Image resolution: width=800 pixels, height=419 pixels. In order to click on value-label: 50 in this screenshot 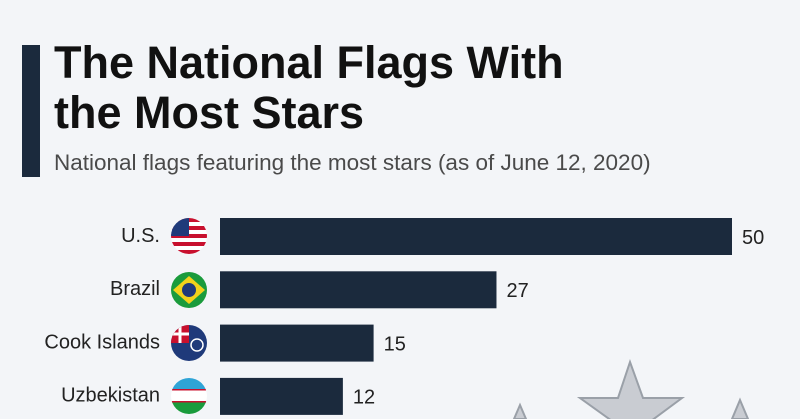, I will do `click(753, 238)`.